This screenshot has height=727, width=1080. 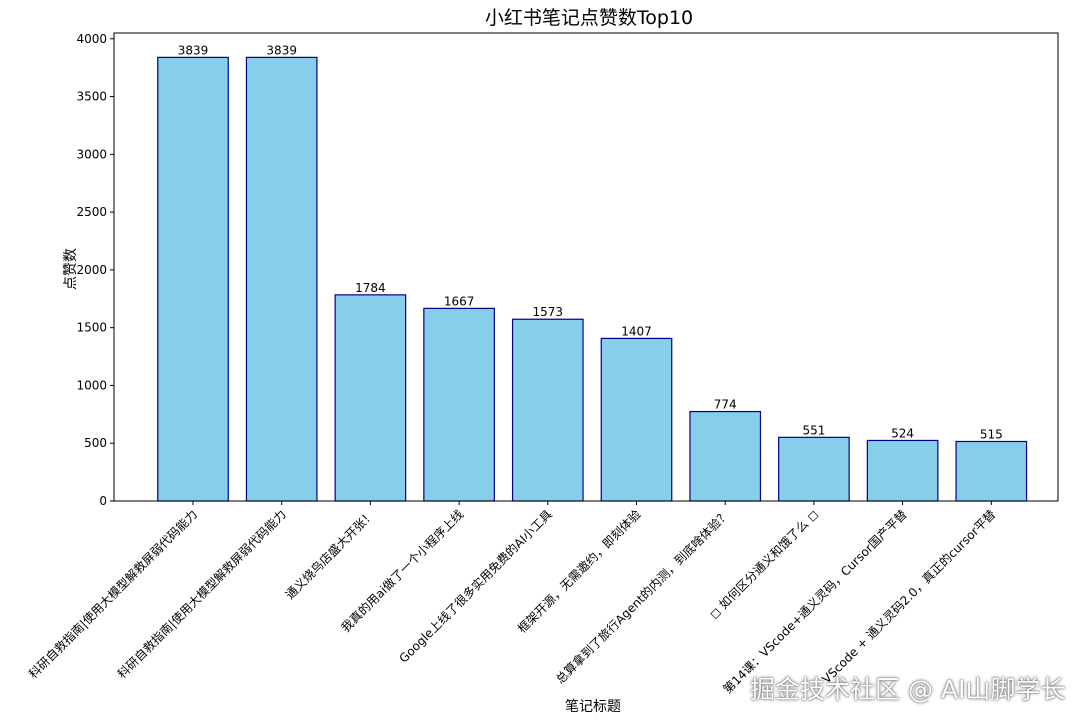 I want to click on x-tick-label-2: 科研自救指南|使用大模型解救屏弱代码能力, so click(x=201, y=594).